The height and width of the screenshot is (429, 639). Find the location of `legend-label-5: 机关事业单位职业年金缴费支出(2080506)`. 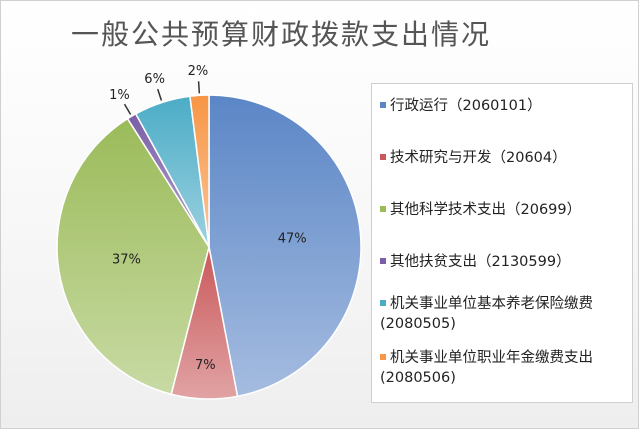

legend-label-5: 机关事业单位职业年金缴费支出(2080506) is located at coordinates (486, 368).